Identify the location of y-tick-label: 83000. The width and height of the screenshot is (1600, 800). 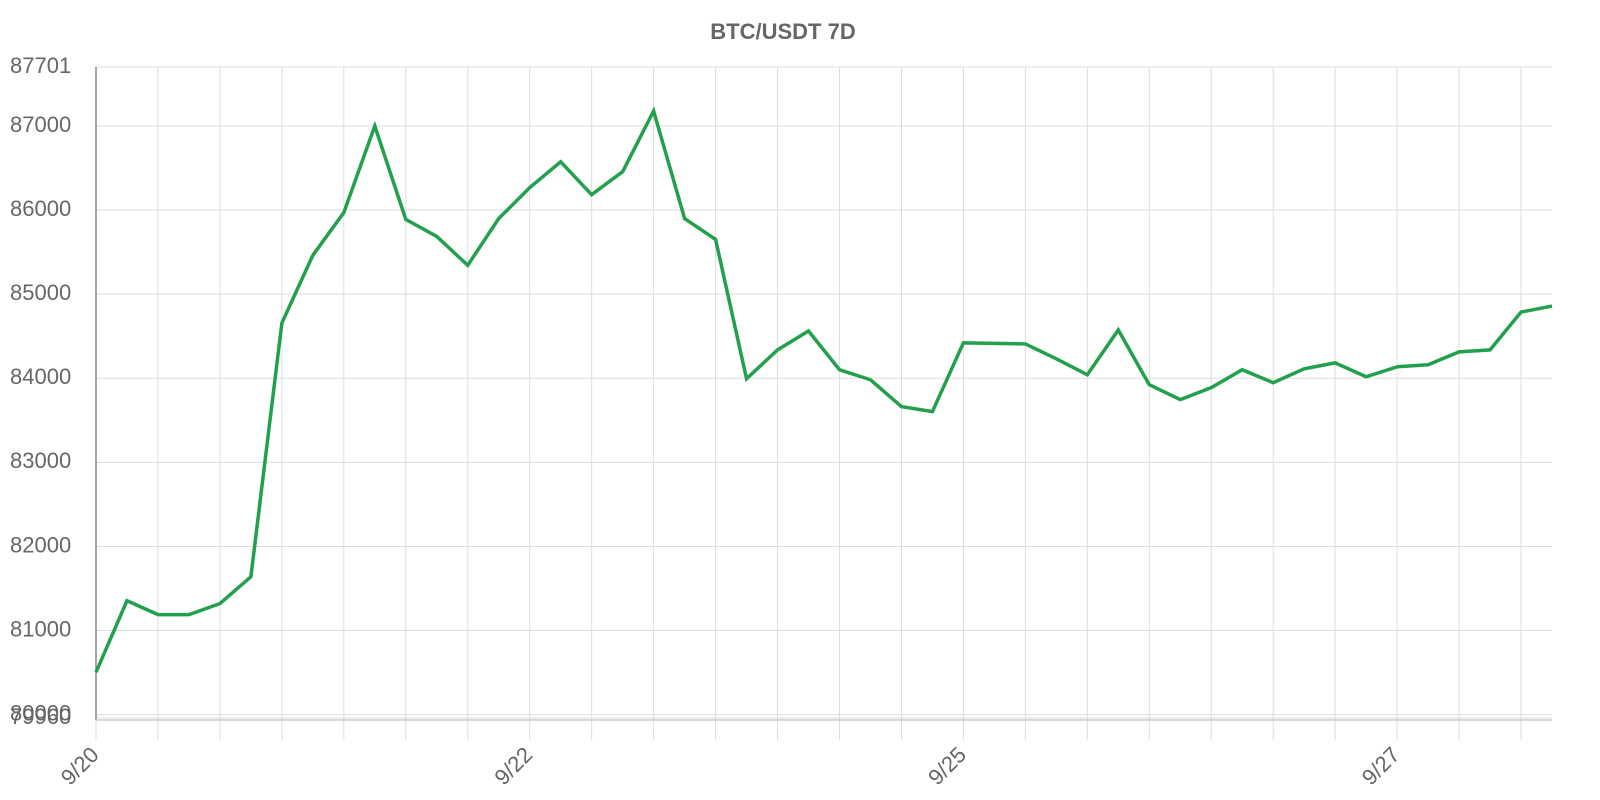
(40, 460).